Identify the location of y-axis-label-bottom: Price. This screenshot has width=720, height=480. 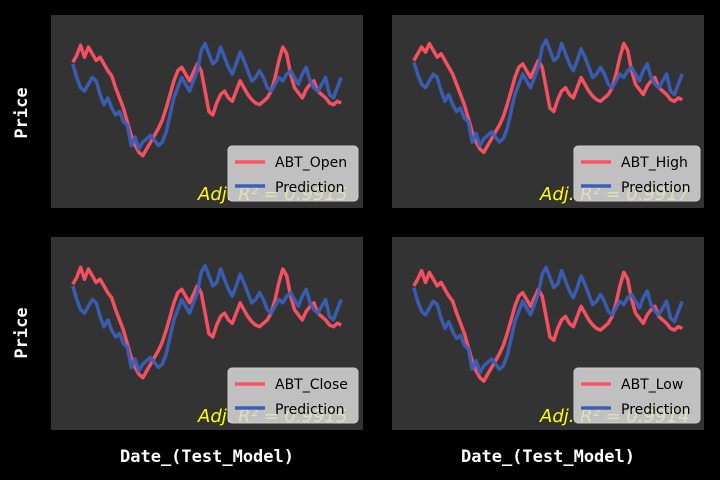
(22, 332).